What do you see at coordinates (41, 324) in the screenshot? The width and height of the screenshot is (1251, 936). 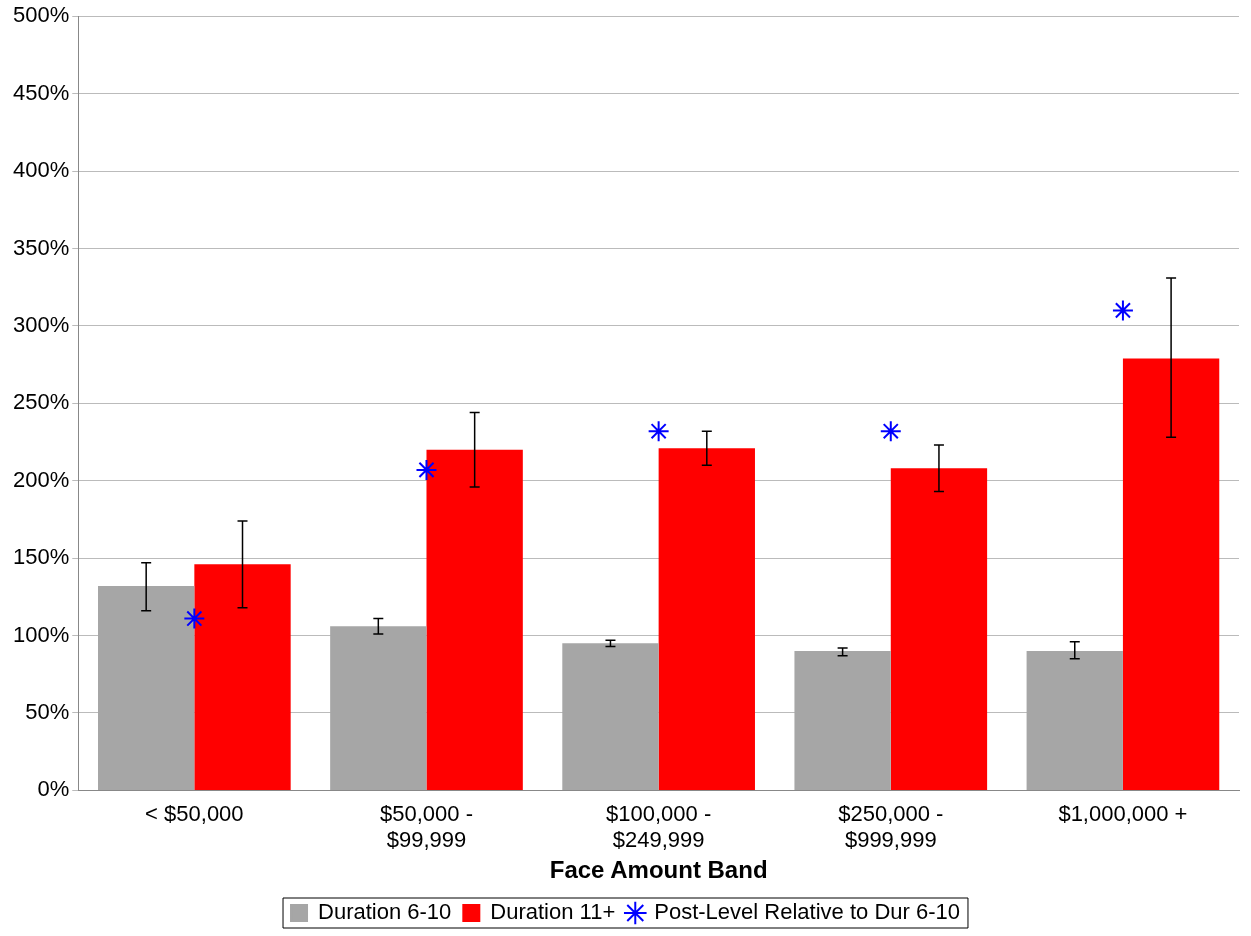 I see `y-tick-label: 300%` at bounding box center [41, 324].